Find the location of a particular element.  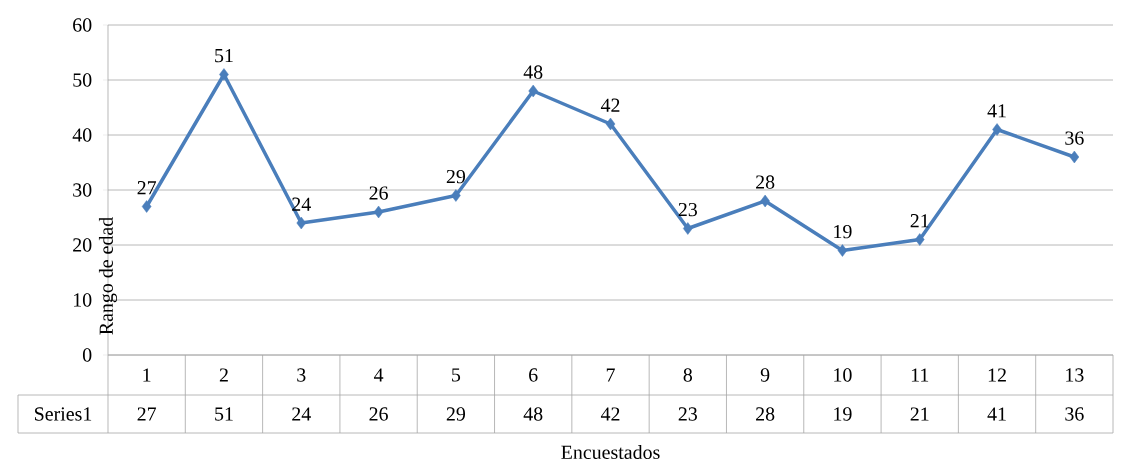

text: 26 is located at coordinates (378, 193).